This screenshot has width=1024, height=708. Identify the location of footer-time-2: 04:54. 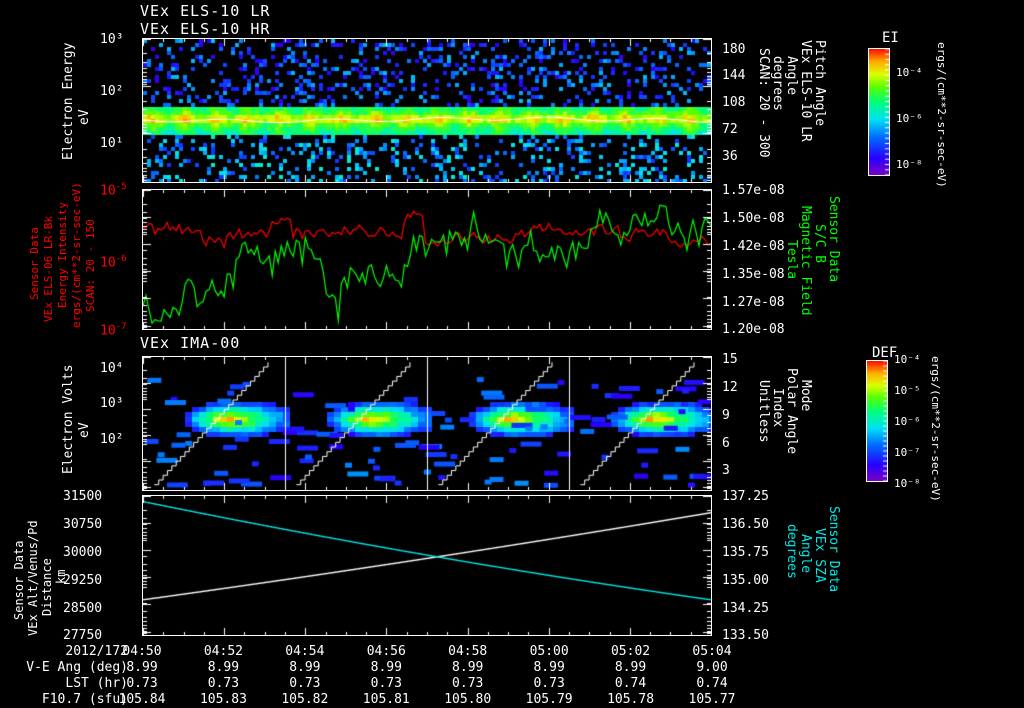
(305, 651).